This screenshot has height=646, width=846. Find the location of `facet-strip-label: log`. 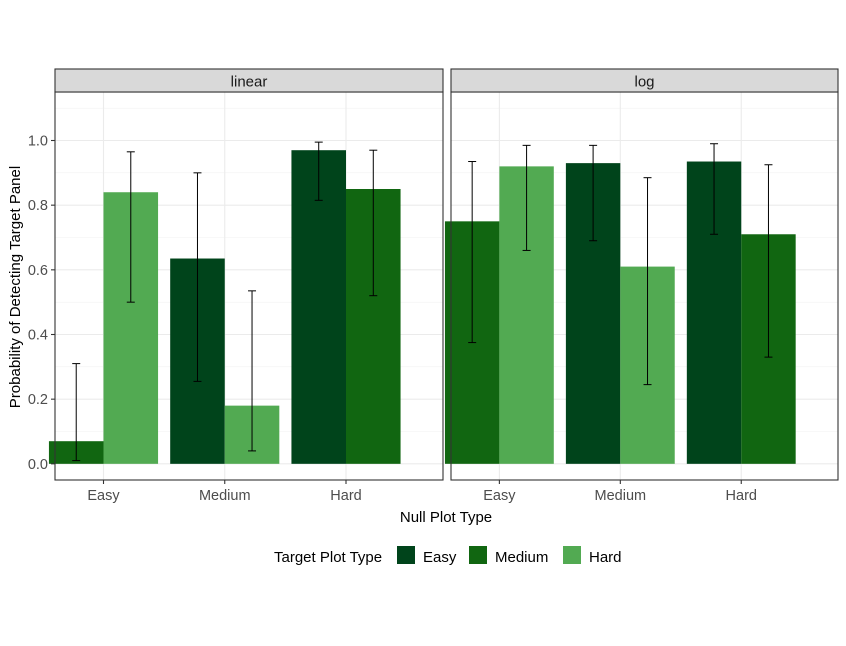

facet-strip-label: log is located at coordinates (644, 82).